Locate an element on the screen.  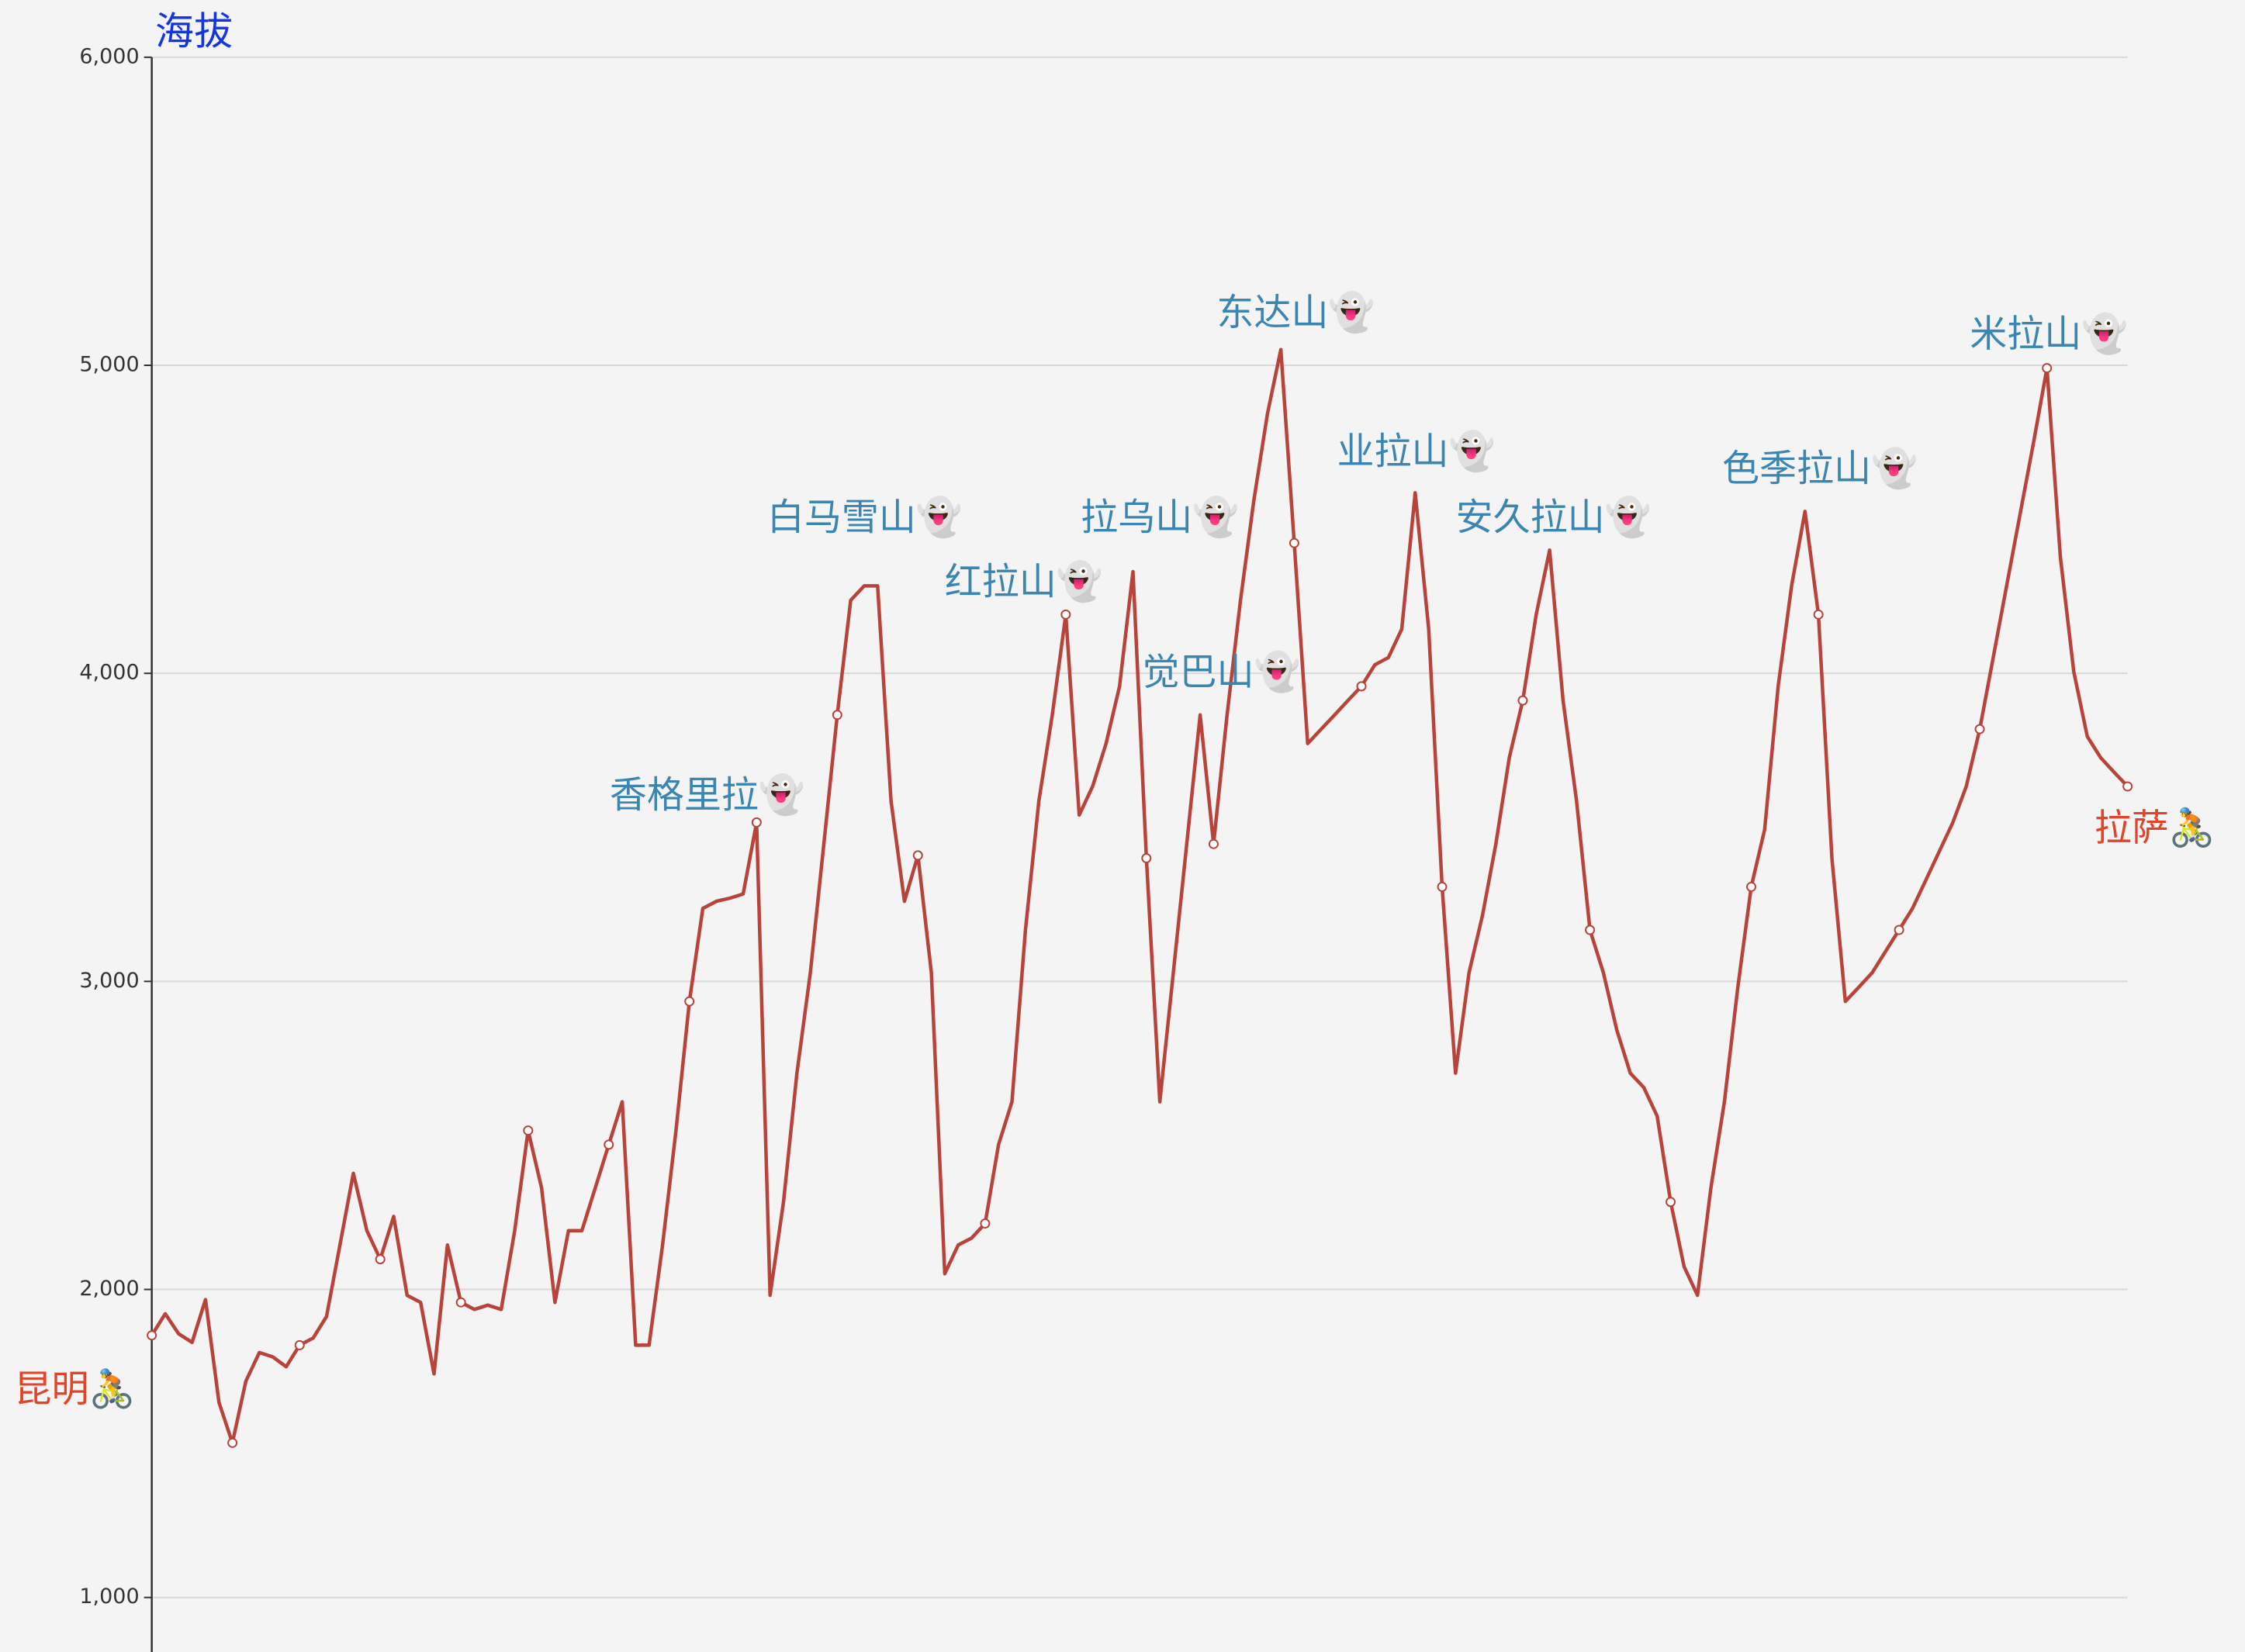
annotation: 红拉山👻 is located at coordinates (1024, 581).